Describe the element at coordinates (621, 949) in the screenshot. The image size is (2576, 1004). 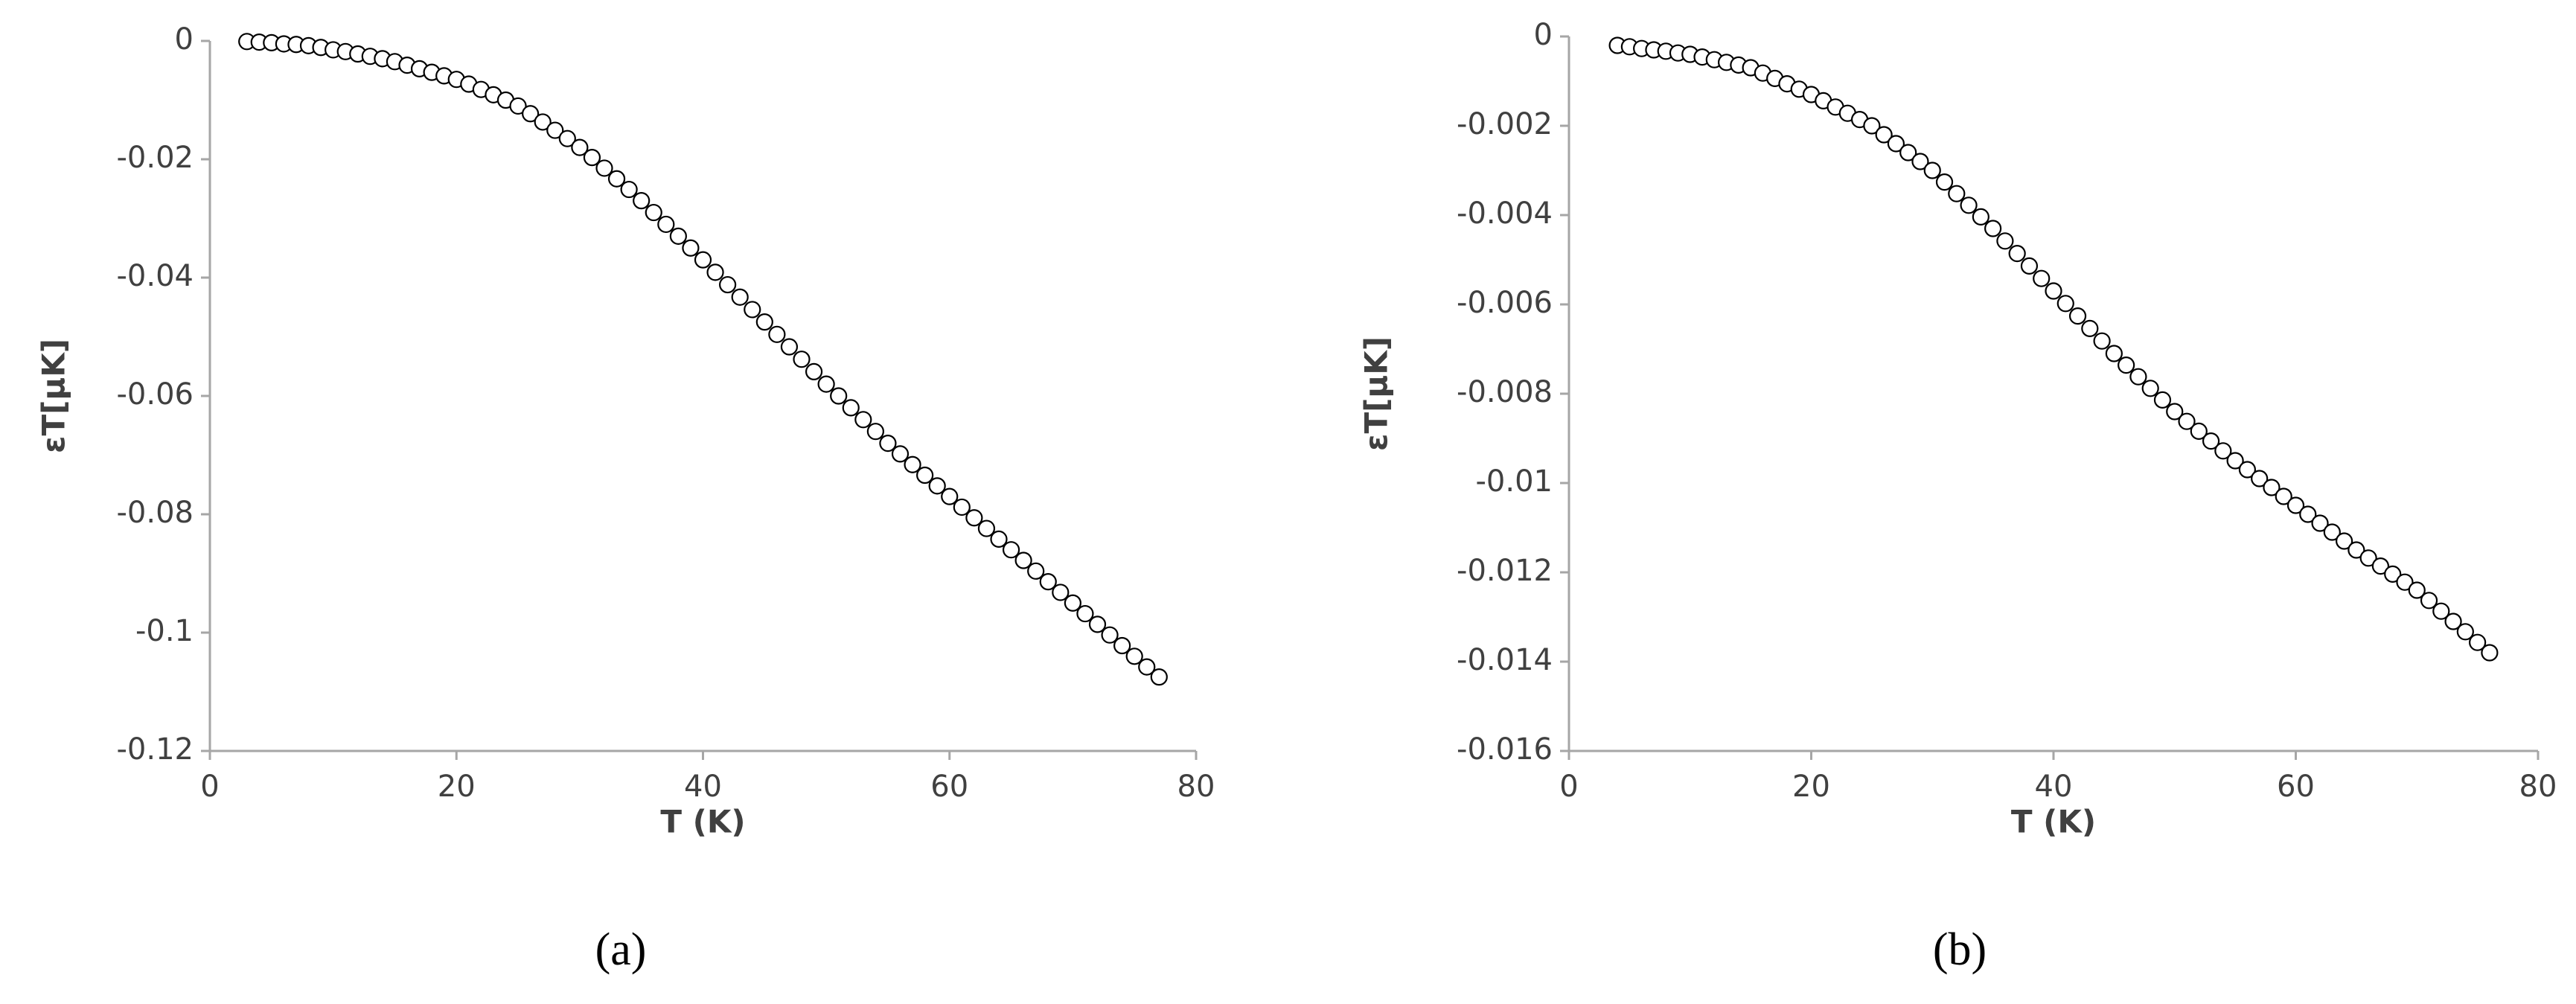
I see `caption: (a)` at that location.